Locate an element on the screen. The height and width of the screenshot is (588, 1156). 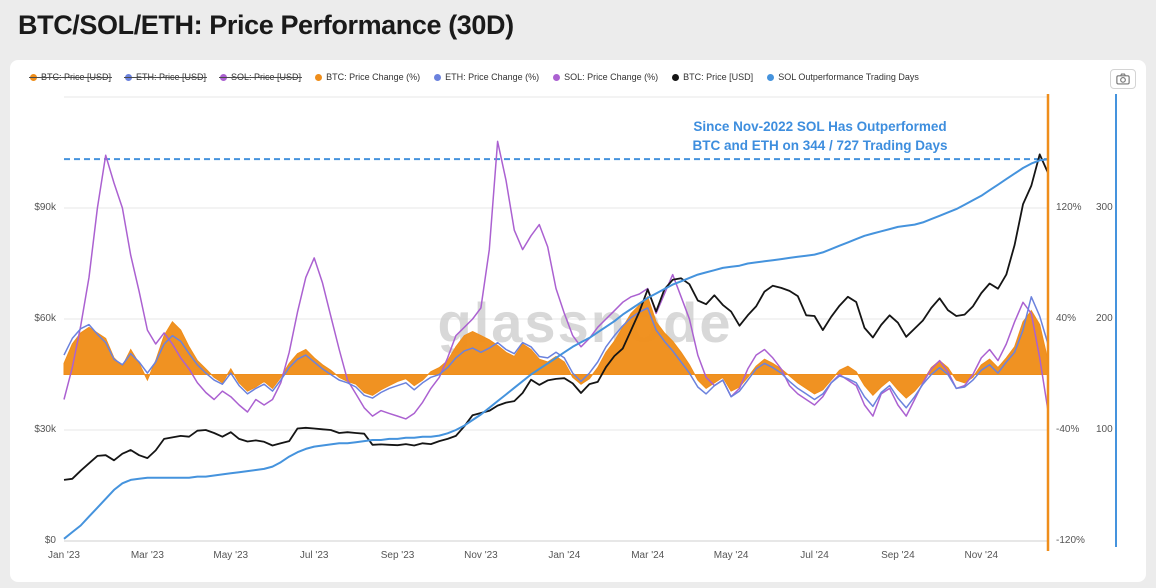
y-tick-left: $0 is located at coordinates (50, 540).